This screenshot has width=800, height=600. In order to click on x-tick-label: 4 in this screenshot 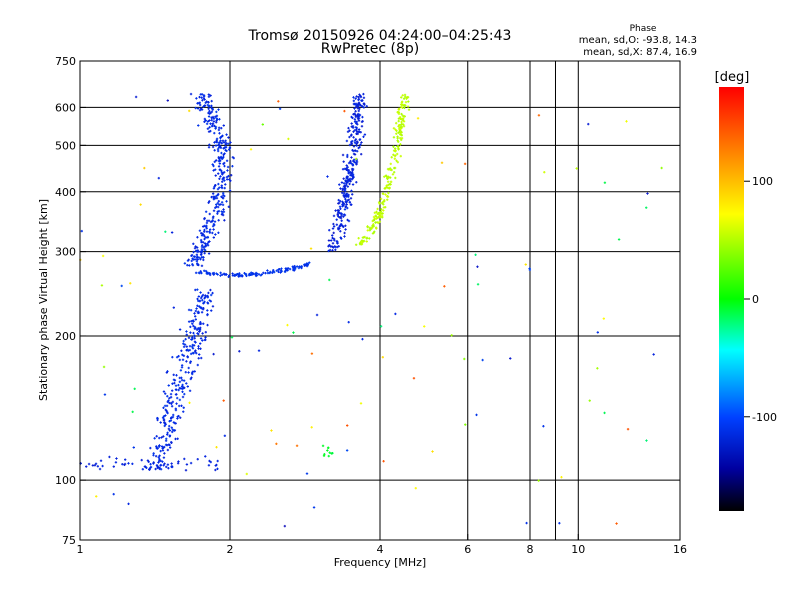, I will do `click(380, 549)`.